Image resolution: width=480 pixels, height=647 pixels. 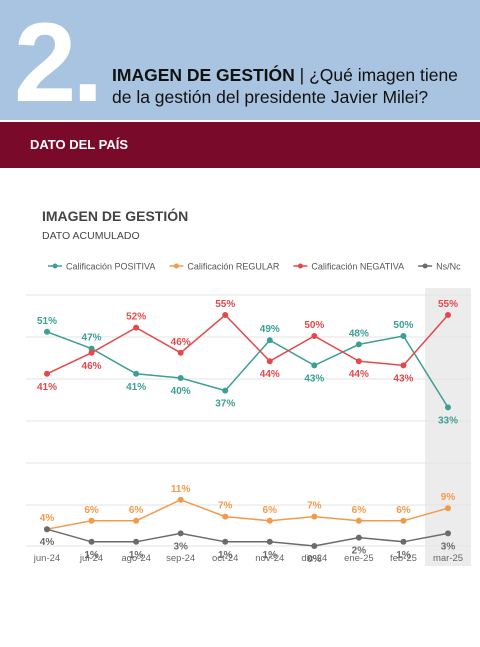 I want to click on value-label: 48%, so click(x=359, y=333).